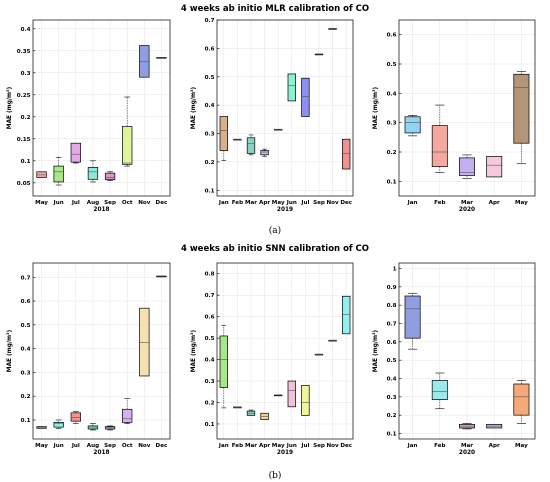  I want to click on label-a: (a), so click(275, 230).